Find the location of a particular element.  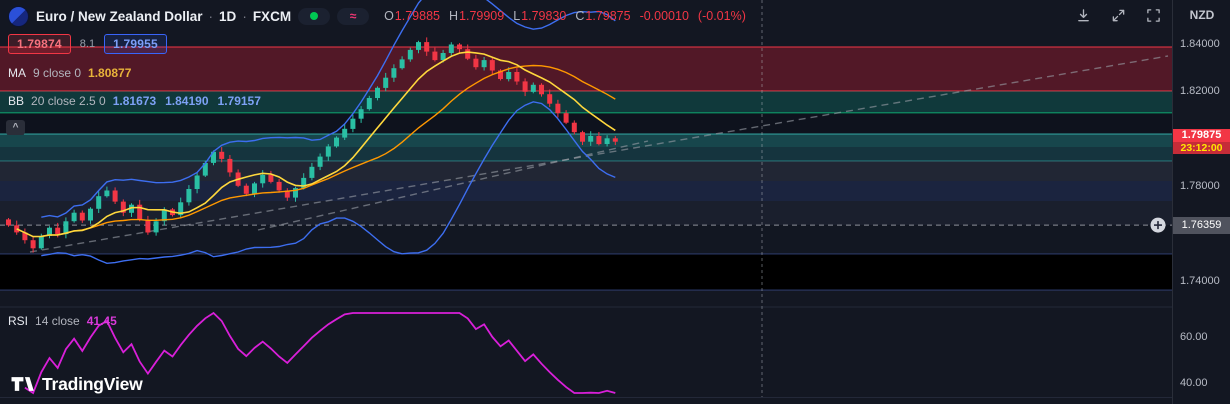

maximize-icon is located at coordinates (1118, 15).